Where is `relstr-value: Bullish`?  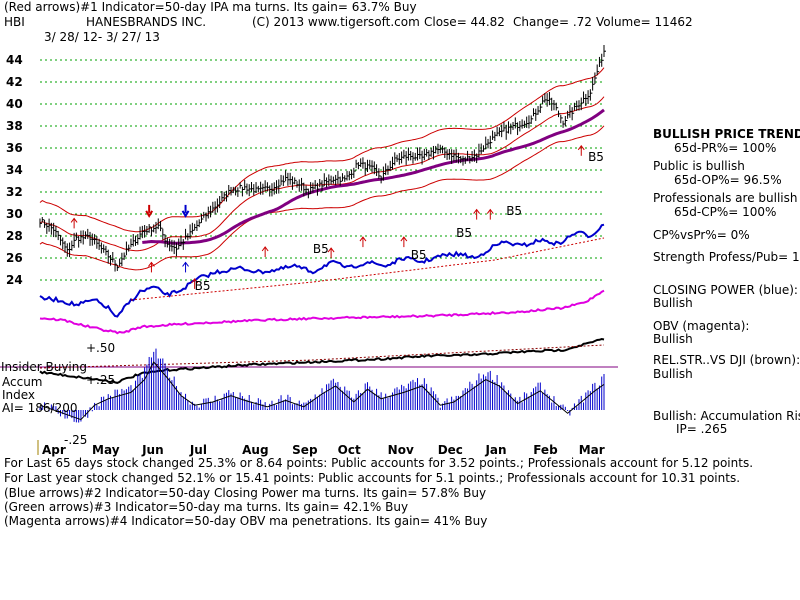
relstr-value: Bullish is located at coordinates (673, 374).